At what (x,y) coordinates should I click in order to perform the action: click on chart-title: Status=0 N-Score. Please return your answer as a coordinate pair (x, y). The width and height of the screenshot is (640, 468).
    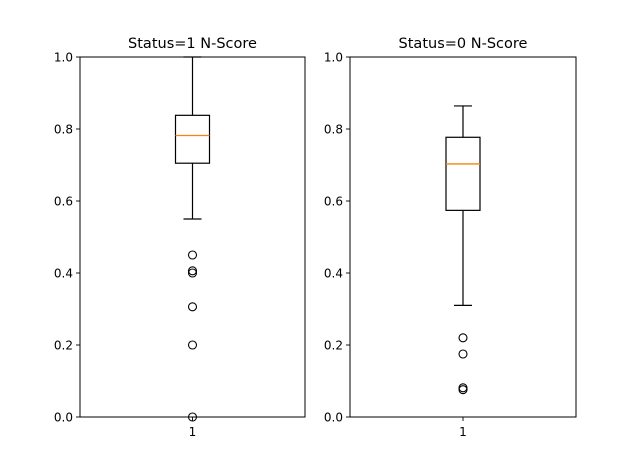
    Looking at the image, I should click on (463, 44).